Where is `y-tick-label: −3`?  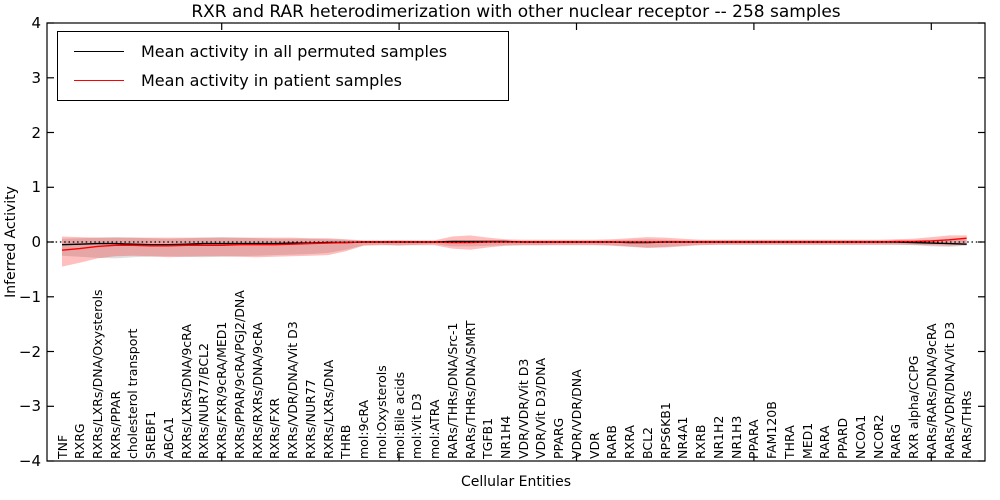
y-tick-label: −3 is located at coordinates (29, 406).